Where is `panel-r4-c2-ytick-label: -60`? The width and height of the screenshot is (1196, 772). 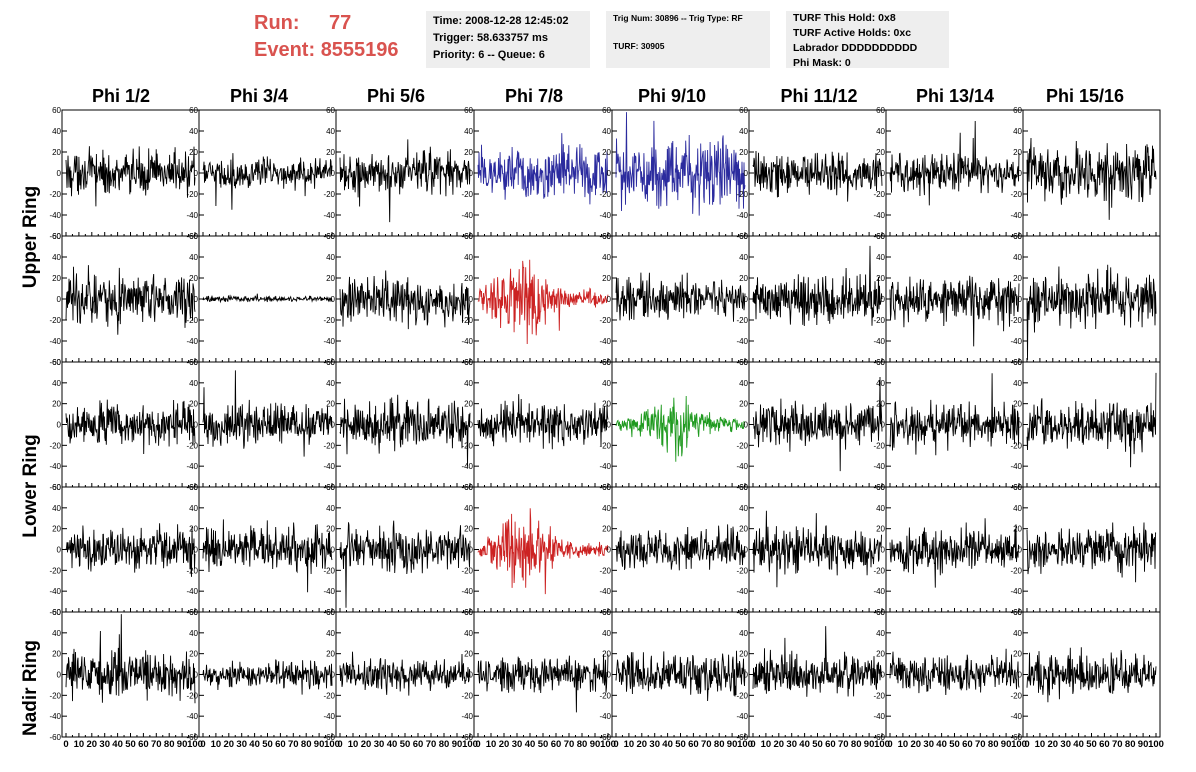 panel-r4-c2-ytick-label: -60 is located at coordinates (329, 737).